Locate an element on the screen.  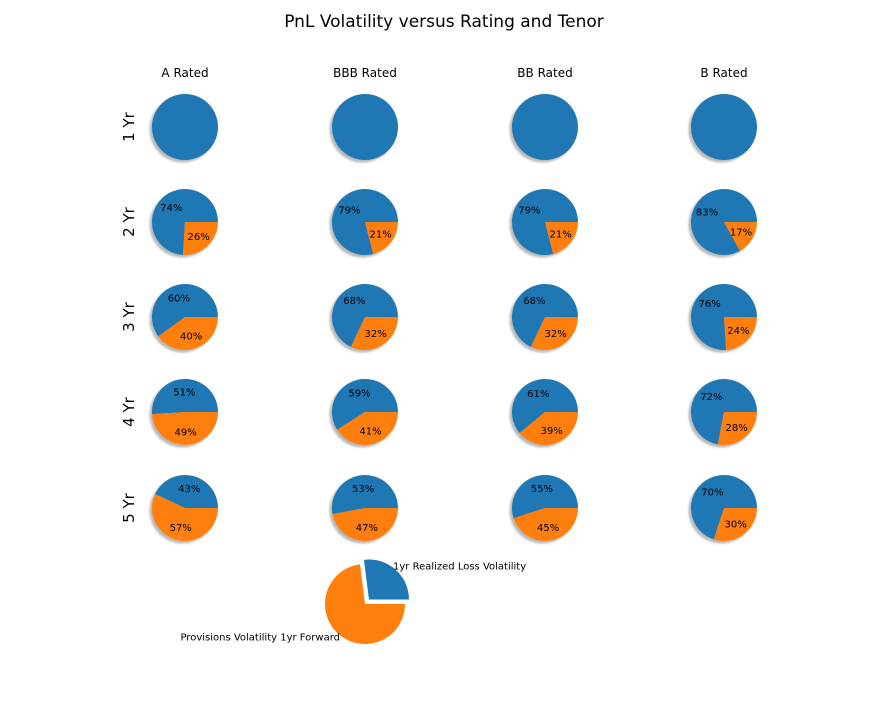
pie-percent-label: 41% is located at coordinates (370, 432).